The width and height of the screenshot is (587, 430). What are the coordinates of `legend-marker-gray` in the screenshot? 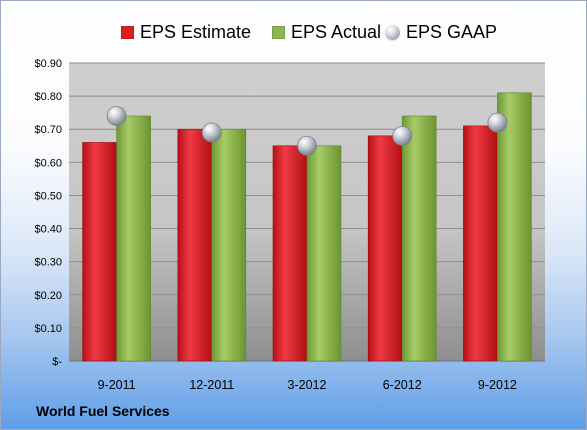 It's located at (392, 32).